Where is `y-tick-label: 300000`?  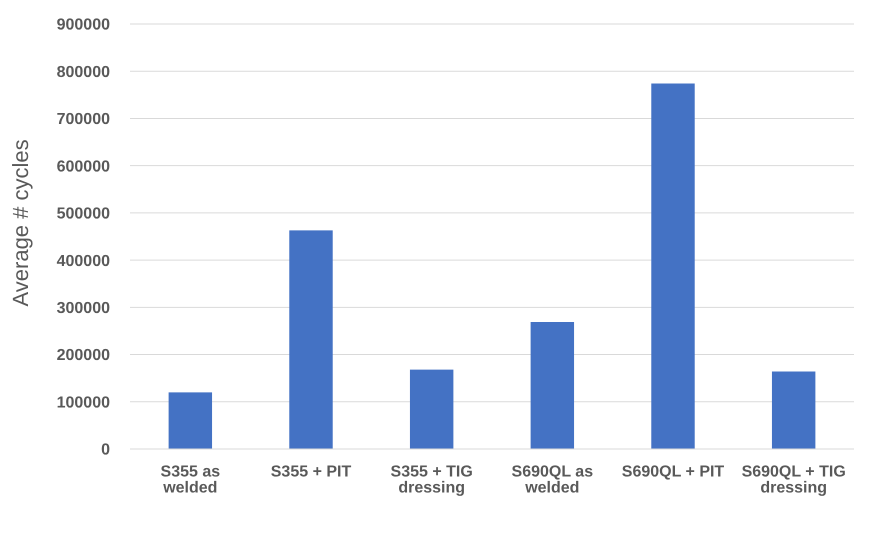
y-tick-label: 300000 is located at coordinates (83, 309).